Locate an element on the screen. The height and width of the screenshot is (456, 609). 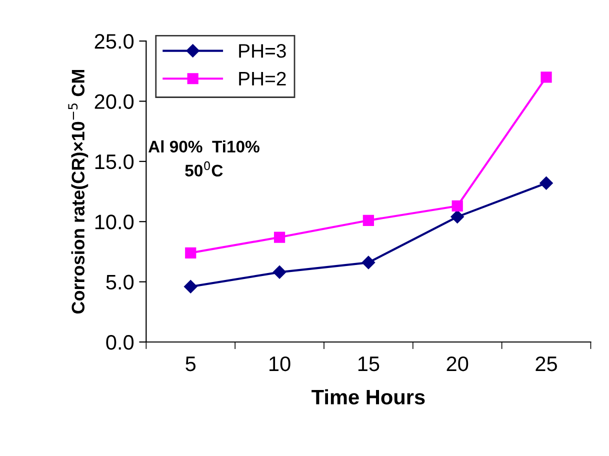
x-tick-label: 20 is located at coordinates (457, 364).